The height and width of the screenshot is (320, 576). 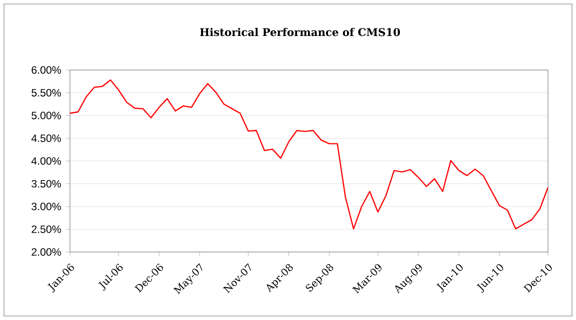 I want to click on y-tick-label: 2.50%, so click(x=46, y=229).